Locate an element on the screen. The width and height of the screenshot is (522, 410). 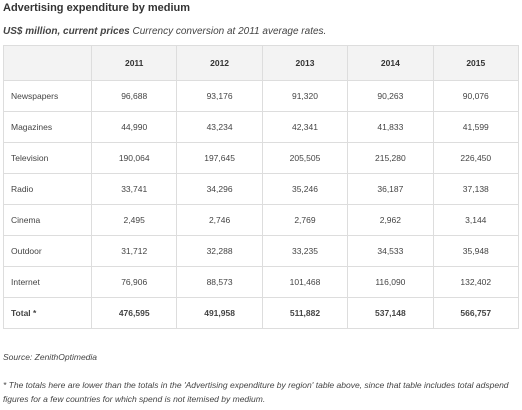
table-row: Radio 33,741 34,296 35,246 36,187 37,138 is located at coordinates (261, 189).